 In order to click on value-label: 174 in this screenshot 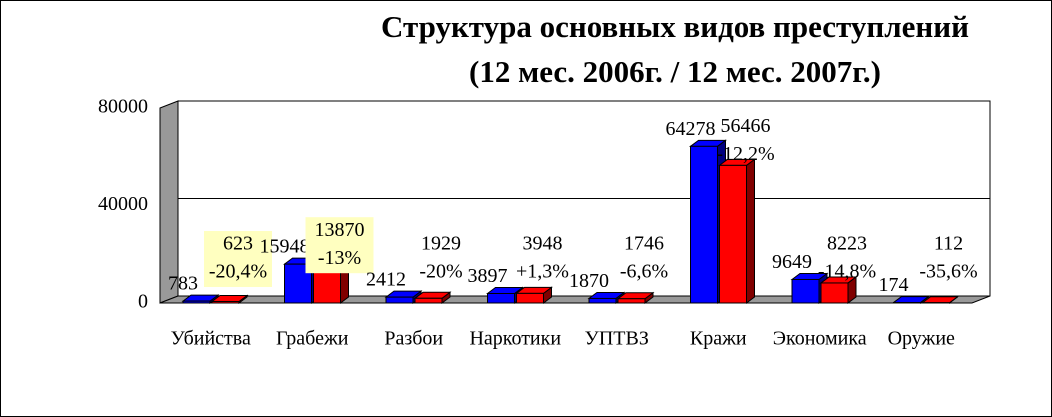, I will do `click(894, 285)`.